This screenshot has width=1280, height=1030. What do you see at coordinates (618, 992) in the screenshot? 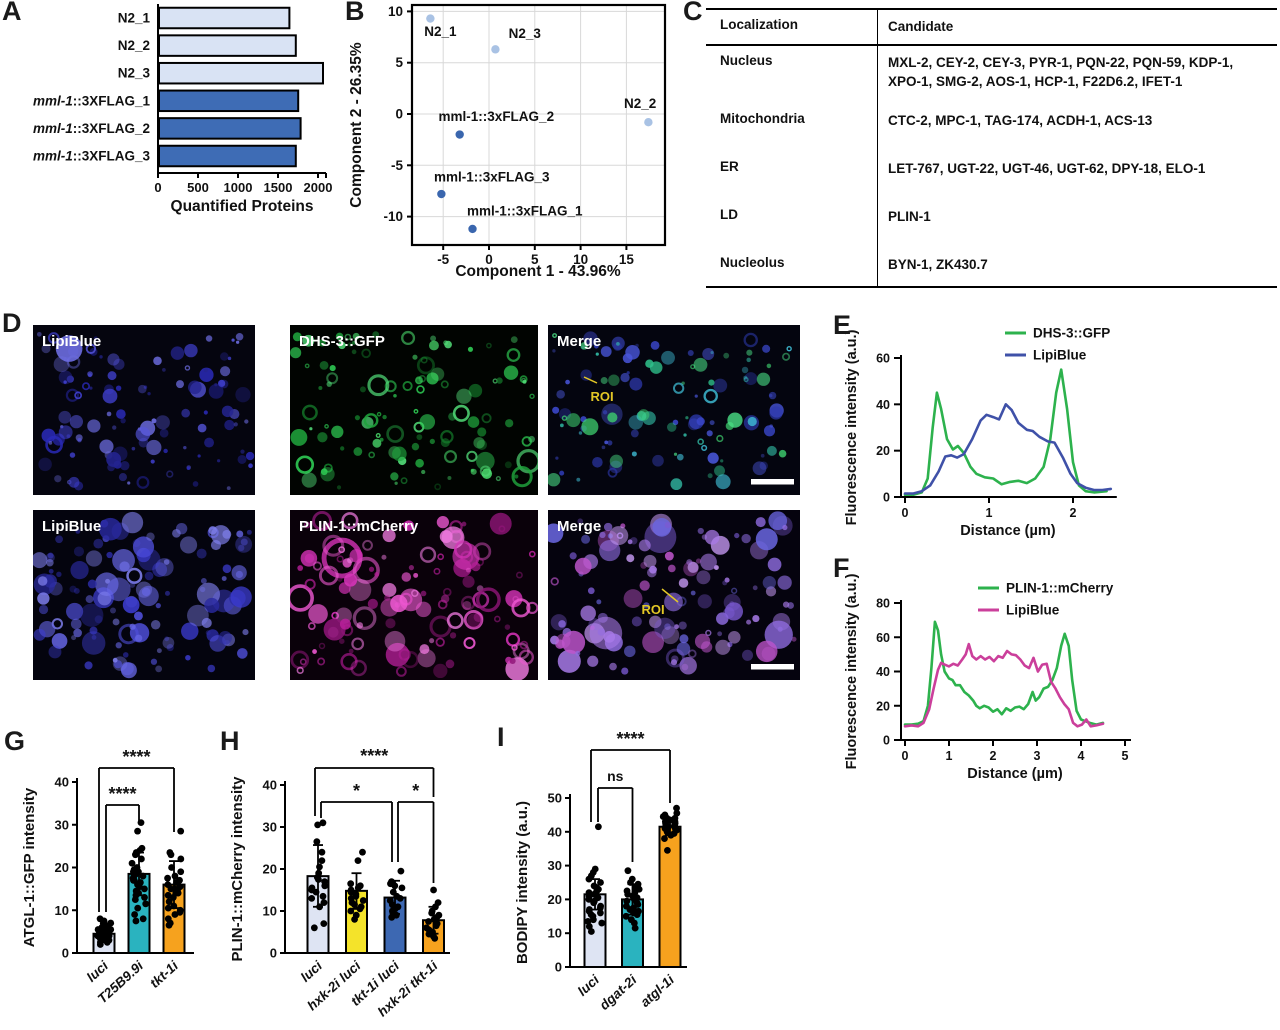
I see `category-label: dgat-2i` at bounding box center [618, 992].